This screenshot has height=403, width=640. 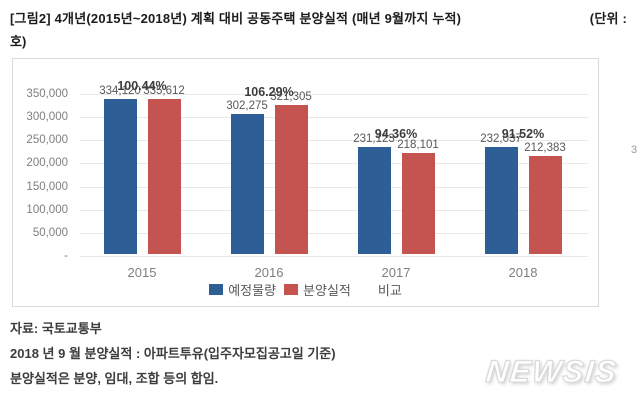 What do you see at coordinates (374, 200) in the screenshot?
I see `bar-예정물량-2017` at bounding box center [374, 200].